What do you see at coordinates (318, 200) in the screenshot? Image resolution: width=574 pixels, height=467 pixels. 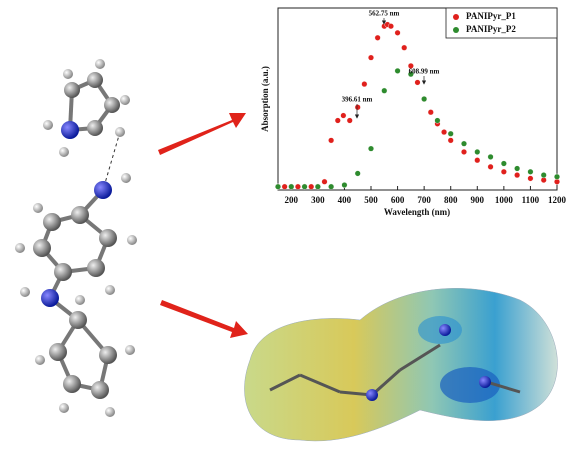 I see `x-tick-label: 300` at bounding box center [318, 200].